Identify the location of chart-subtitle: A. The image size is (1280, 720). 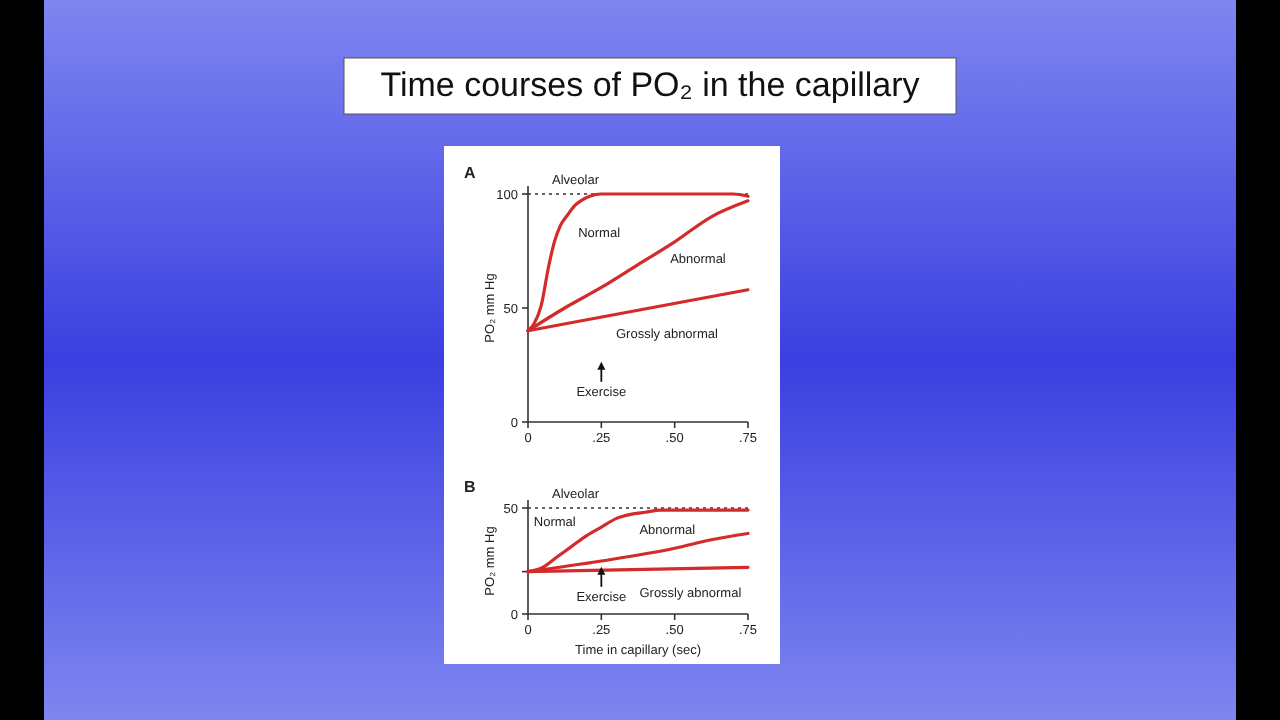
(470, 173).